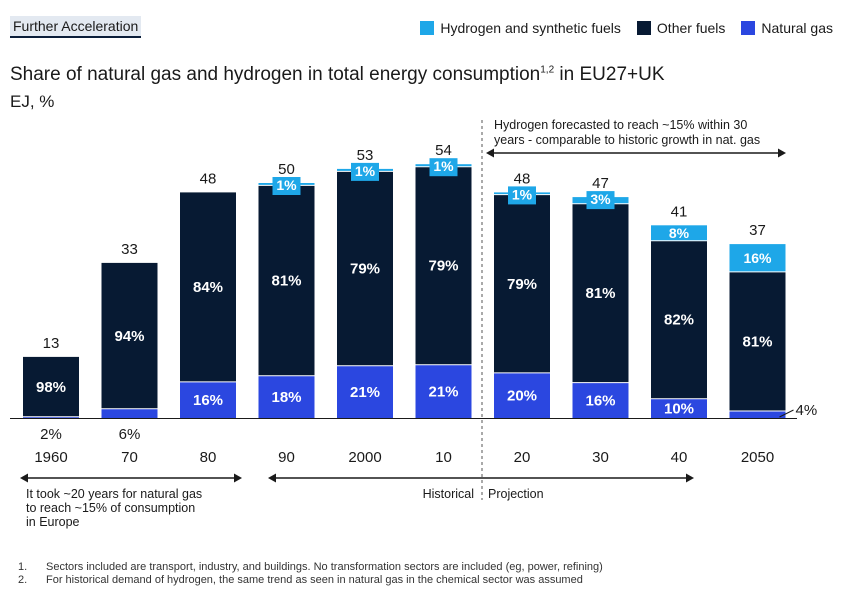 Image resolution: width=847 pixels, height=597 pixels. Describe the element at coordinates (364, 457) in the screenshot. I see `x-tick-label-2000: 2000` at that location.